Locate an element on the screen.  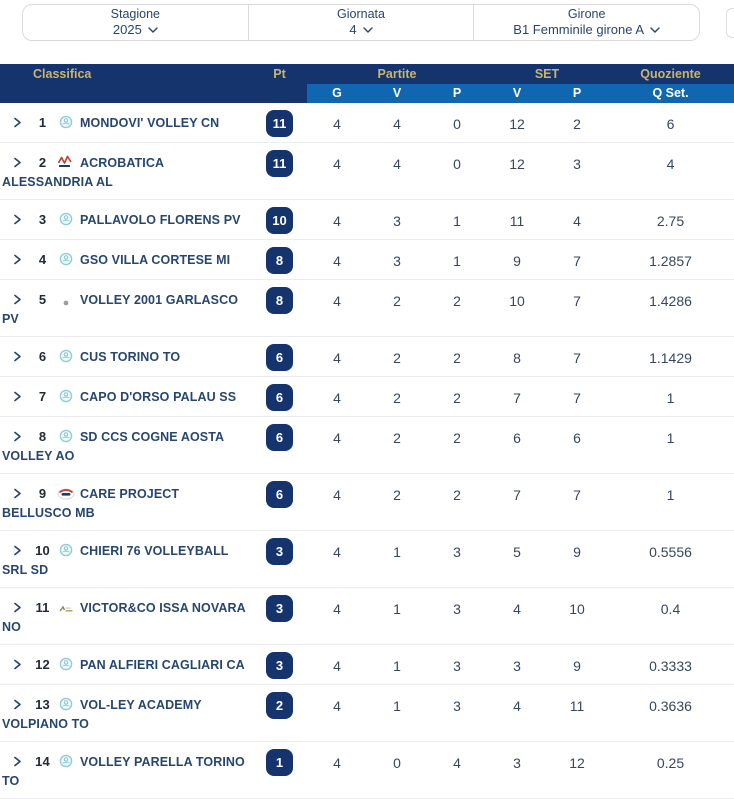
cut-off-element is located at coordinates (730, 23).